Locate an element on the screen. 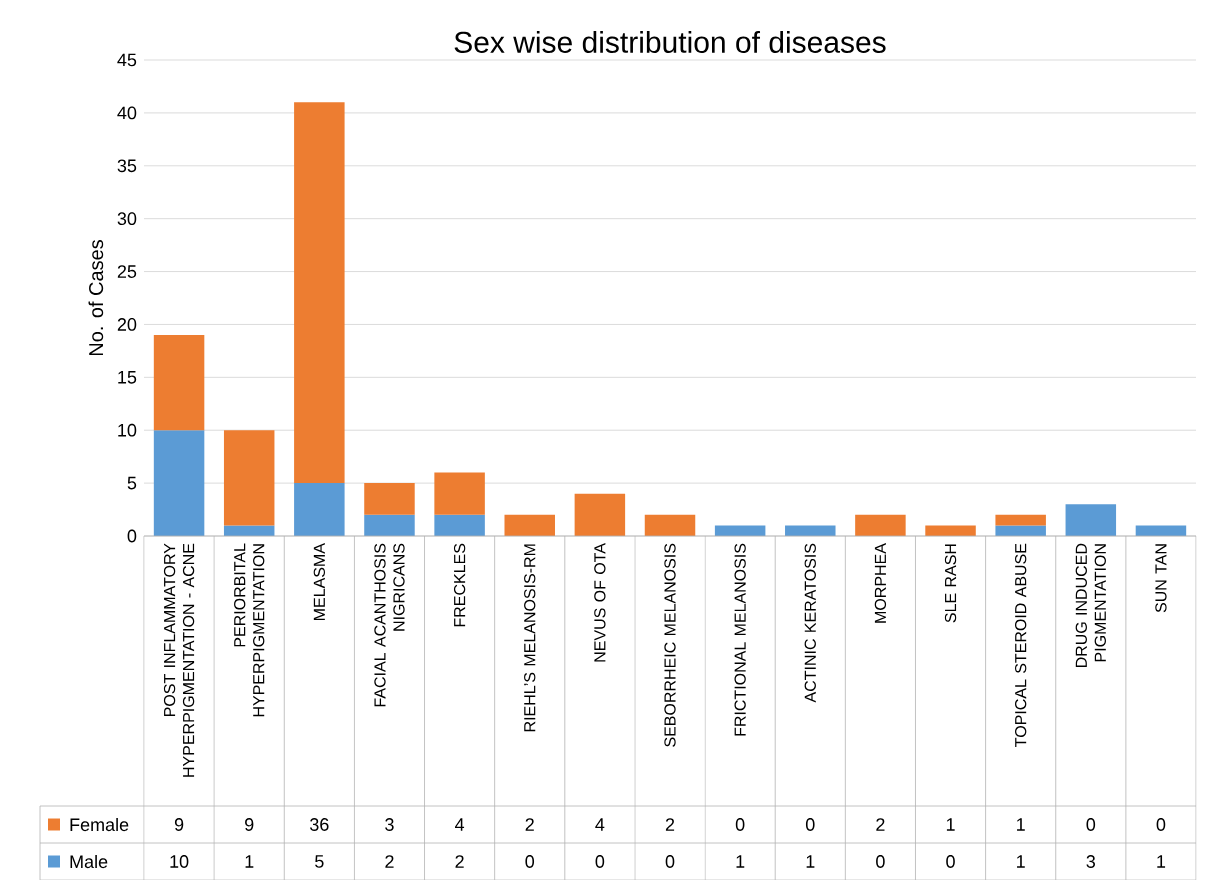 Image resolution: width=1219 pixels, height=880 pixels. x-tick-label: MORPHEA is located at coordinates (880, 583).